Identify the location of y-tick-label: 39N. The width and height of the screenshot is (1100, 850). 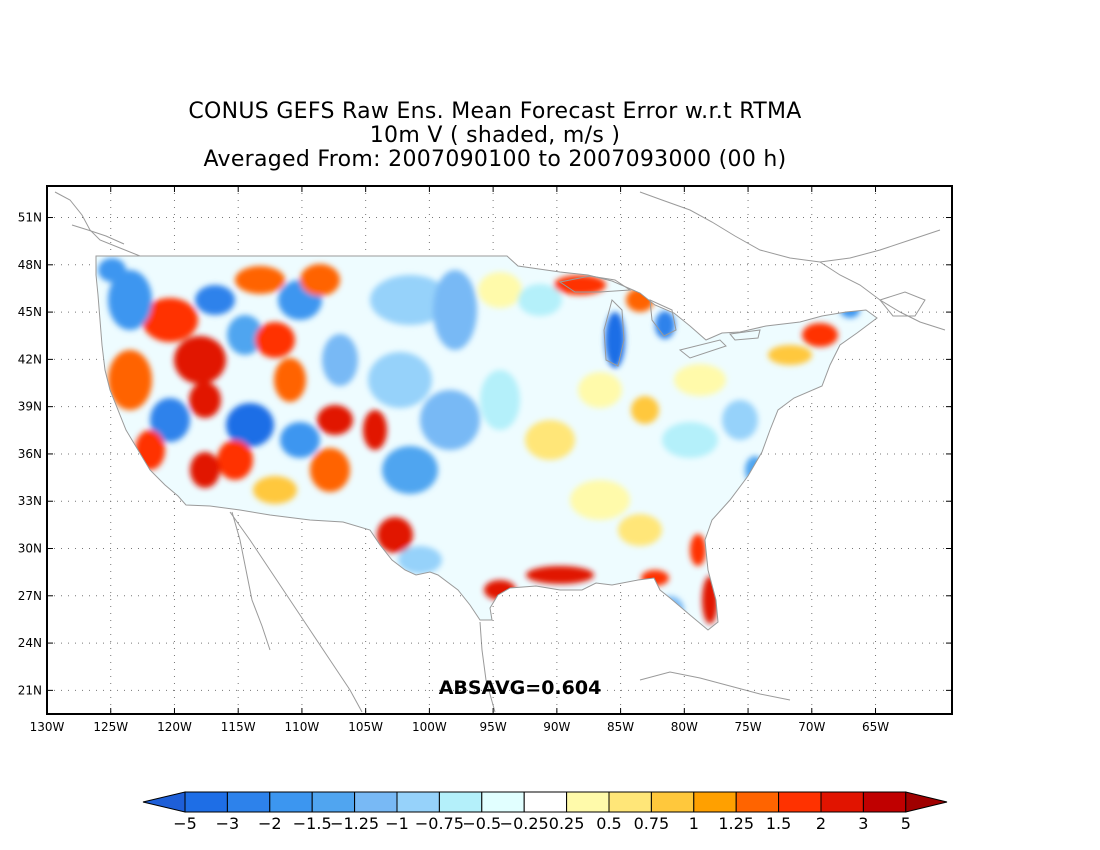
(30, 407).